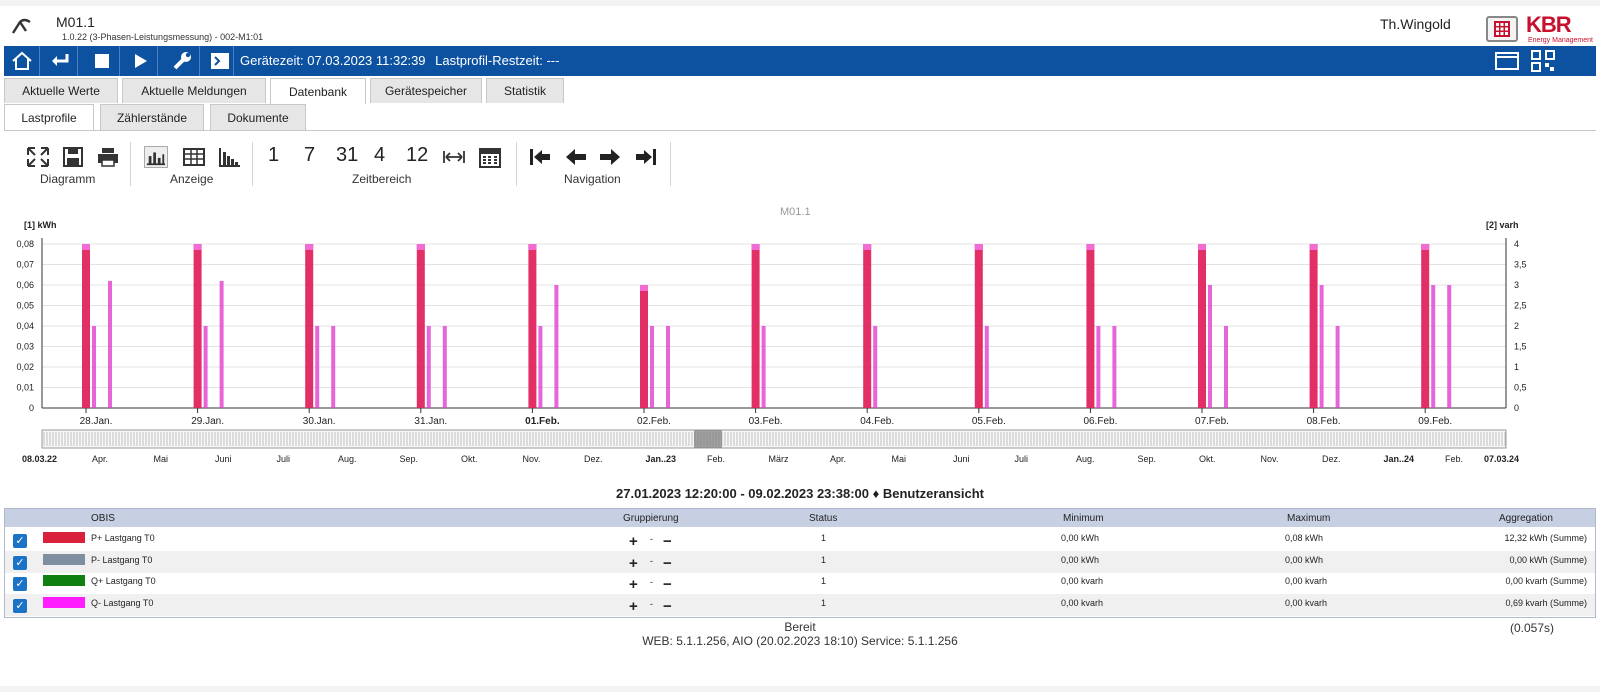 The image size is (1600, 692). I want to click on y-tick-left: 0,02, so click(25, 367).